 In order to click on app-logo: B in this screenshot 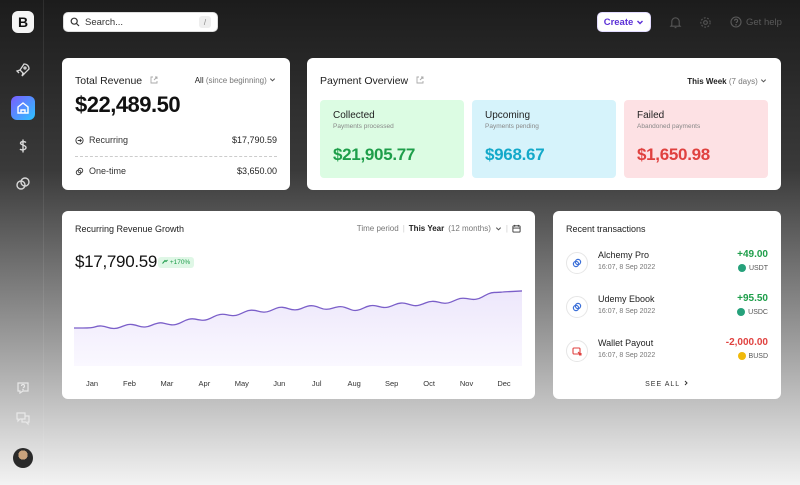, I will do `click(23, 22)`.